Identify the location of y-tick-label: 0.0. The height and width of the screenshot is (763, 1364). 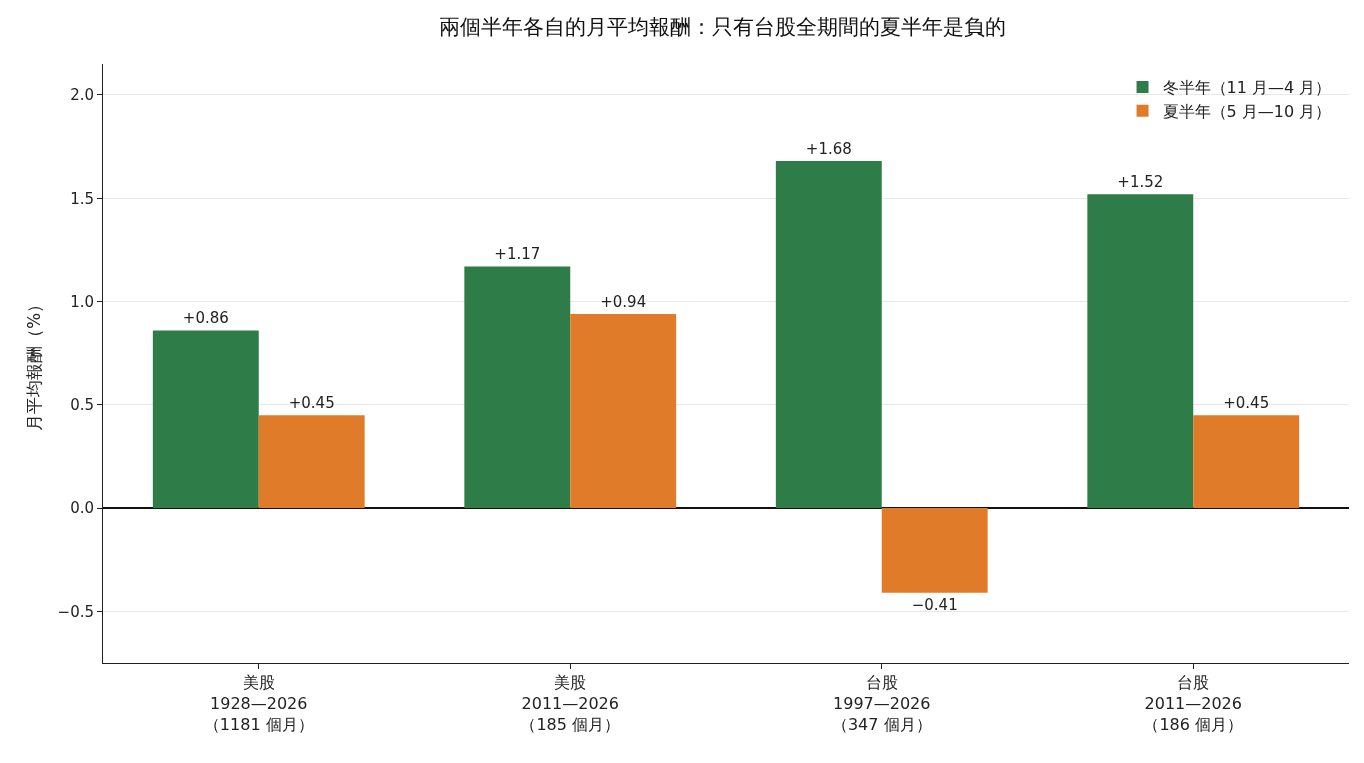
(82, 508).